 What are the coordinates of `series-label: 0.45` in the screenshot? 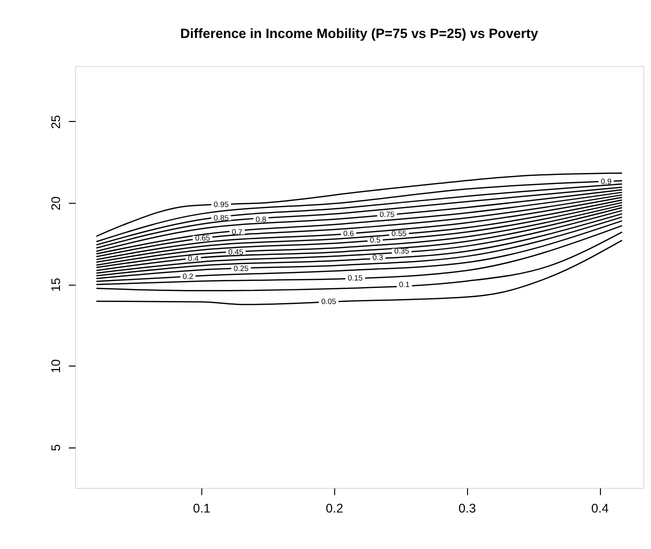 It's located at (236, 252).